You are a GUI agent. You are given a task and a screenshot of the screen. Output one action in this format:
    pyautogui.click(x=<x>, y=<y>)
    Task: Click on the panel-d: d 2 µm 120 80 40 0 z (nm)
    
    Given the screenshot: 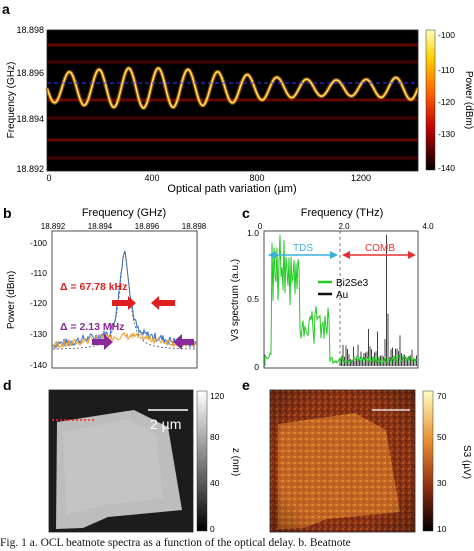 What is the action you would take?
    pyautogui.click(x=122, y=455)
    